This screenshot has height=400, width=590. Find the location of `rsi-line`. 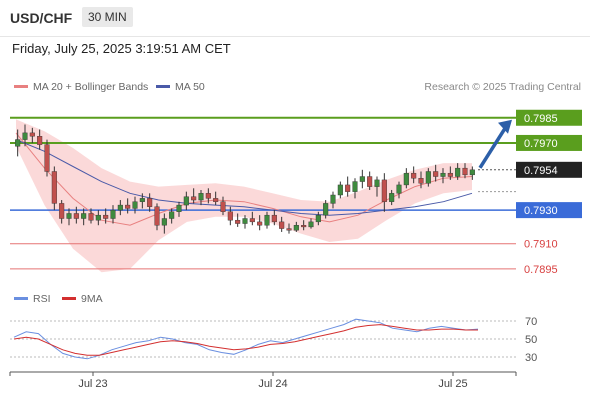

rsi-line is located at coordinates (246, 339).